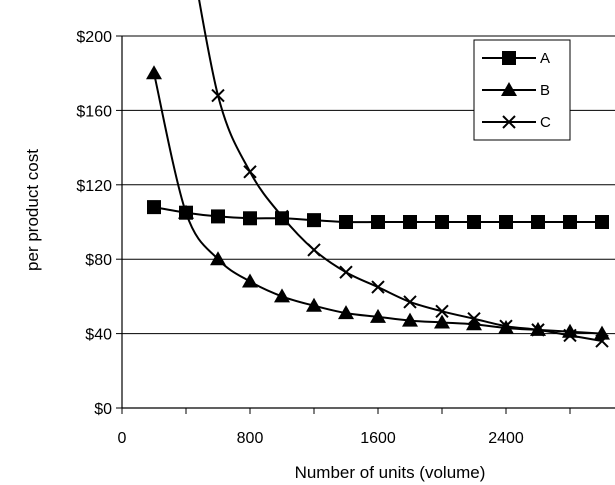  What do you see at coordinates (98, 335) in the screenshot?
I see `y-tick-label-40: $40` at bounding box center [98, 335].